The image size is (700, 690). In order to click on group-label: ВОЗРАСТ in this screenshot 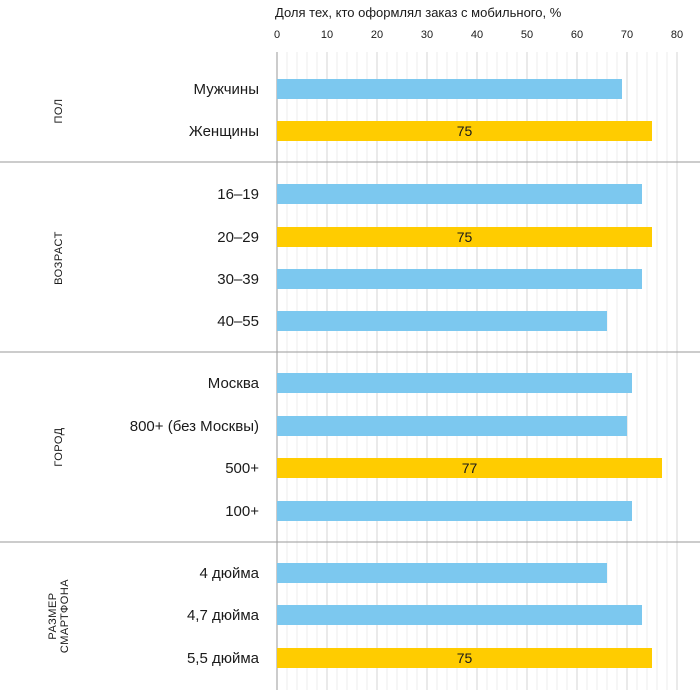, I will do `click(59, 258)`.